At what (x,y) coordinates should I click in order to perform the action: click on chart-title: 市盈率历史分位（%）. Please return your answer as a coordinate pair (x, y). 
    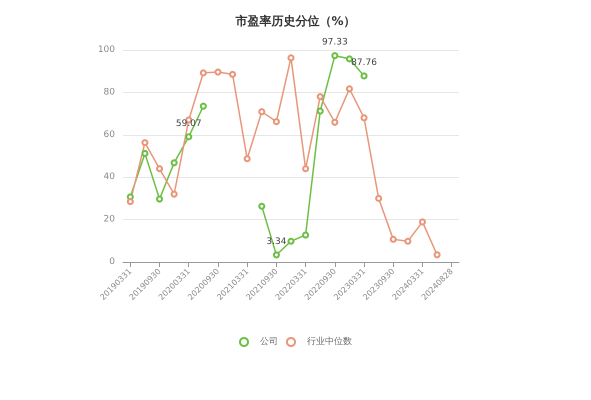
    Looking at the image, I should click on (295, 21).